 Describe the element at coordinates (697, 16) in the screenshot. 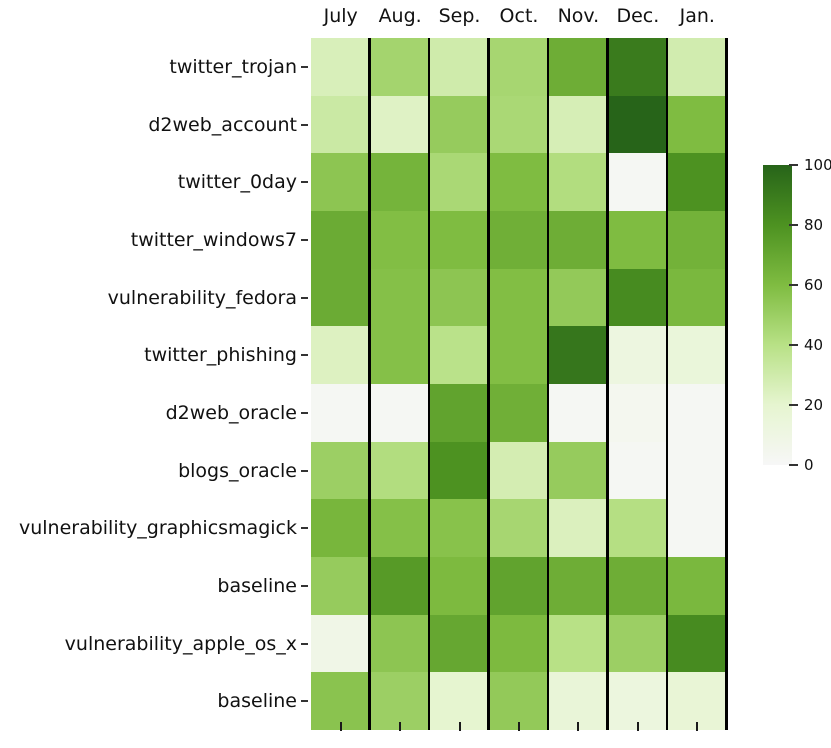

I see `column-header: Jan.` at that location.